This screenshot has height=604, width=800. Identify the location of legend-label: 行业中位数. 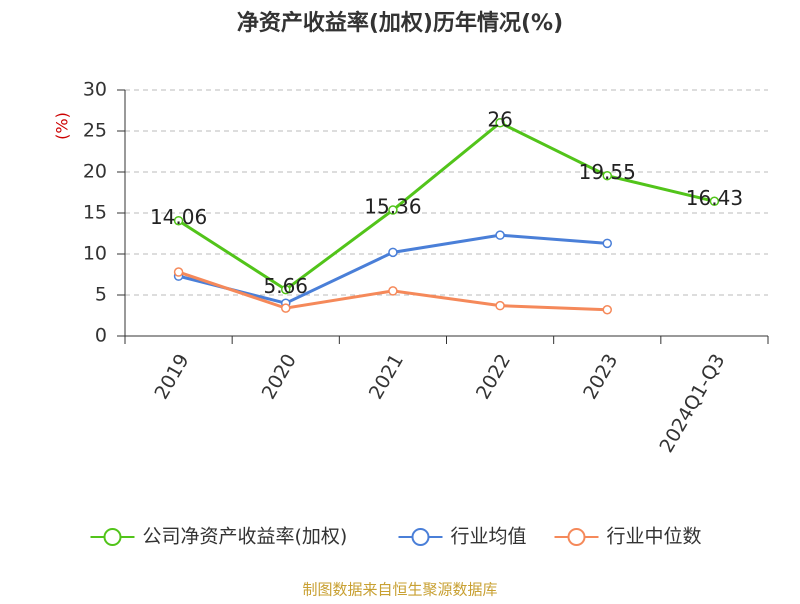
(654, 537).